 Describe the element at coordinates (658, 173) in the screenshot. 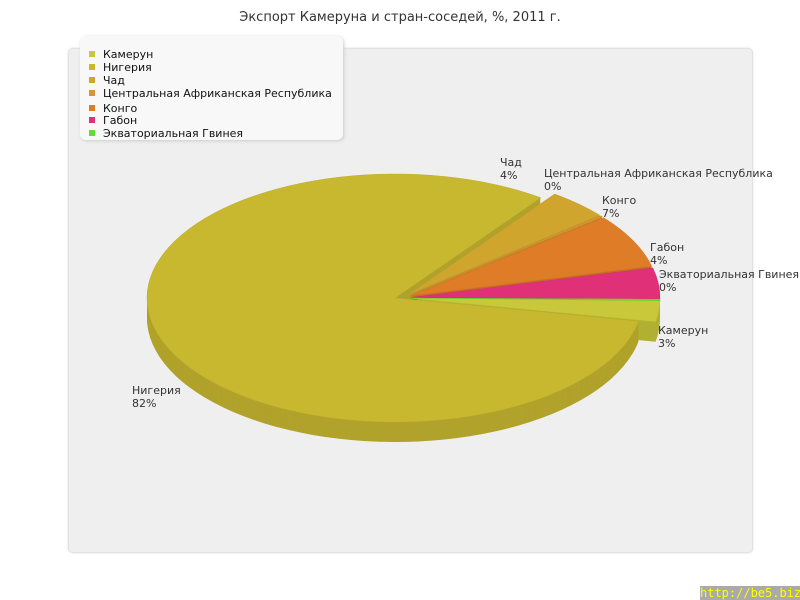

I see `data-label-name: Центральная Африканская Республика` at that location.